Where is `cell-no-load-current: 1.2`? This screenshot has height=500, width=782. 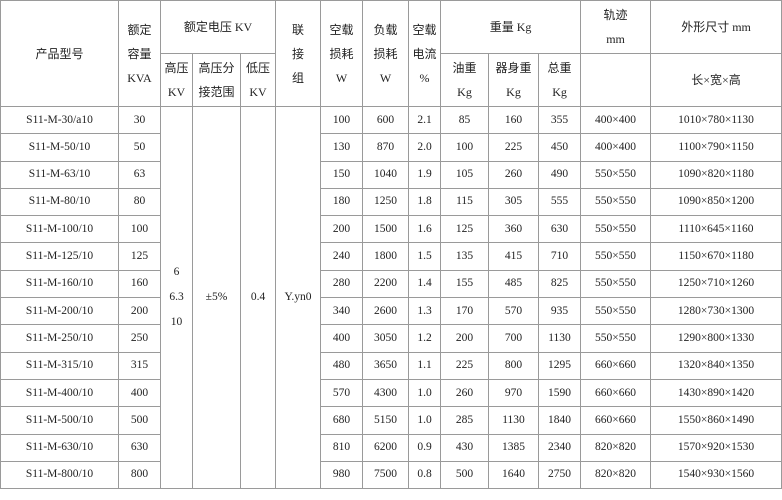 cell-no-load-current: 1.2 is located at coordinates (425, 338).